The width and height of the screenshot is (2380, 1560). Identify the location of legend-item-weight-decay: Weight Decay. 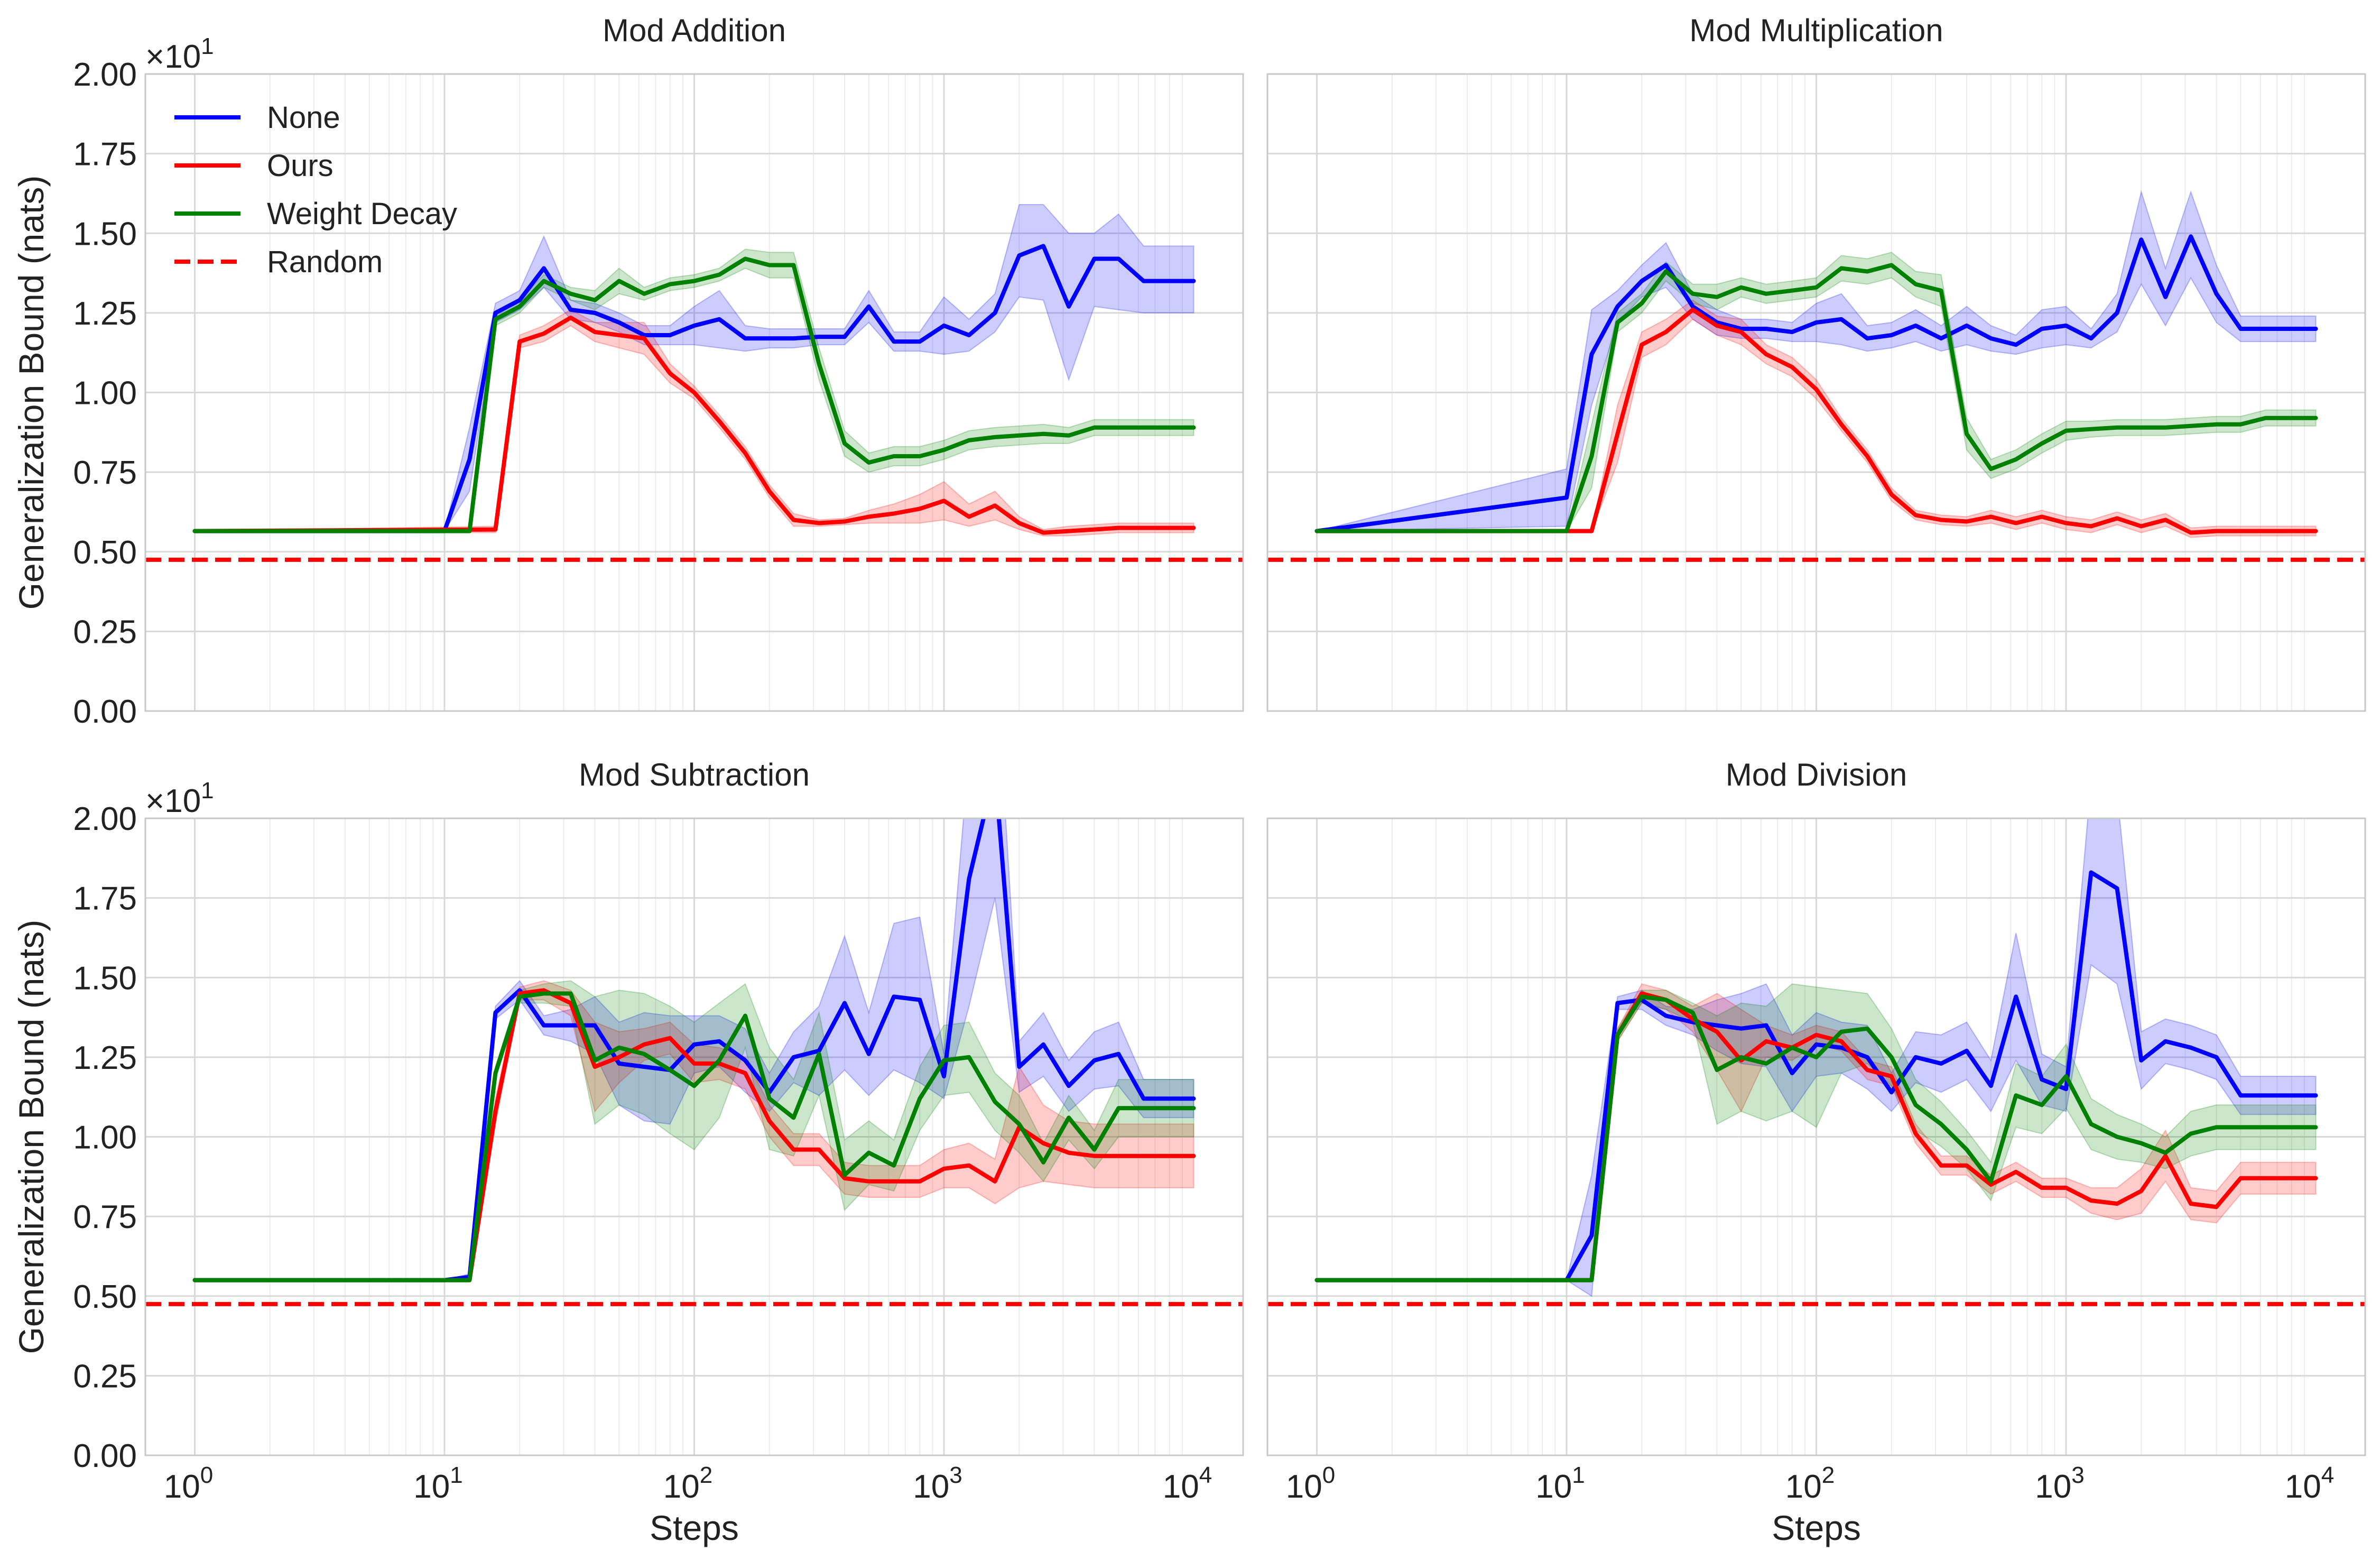
(316, 214).